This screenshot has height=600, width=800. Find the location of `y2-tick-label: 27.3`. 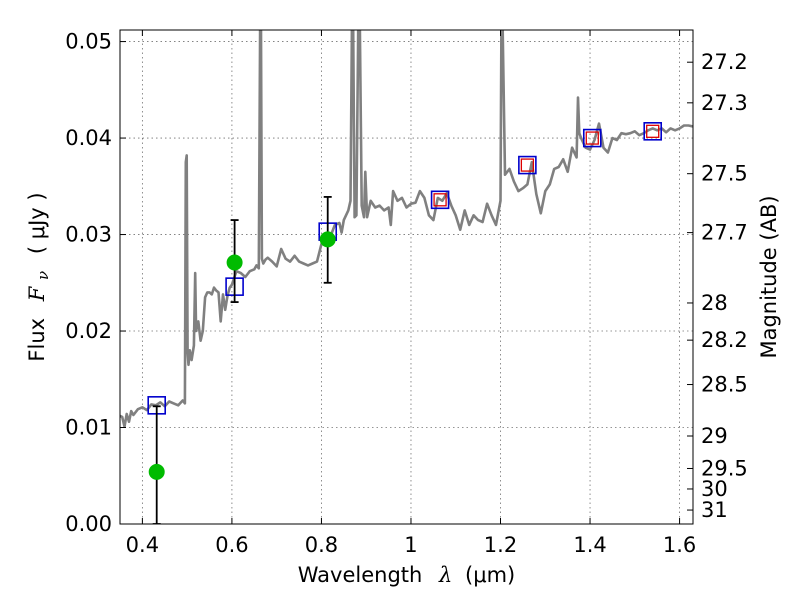

y2-tick-label: 27.3 is located at coordinates (724, 103).